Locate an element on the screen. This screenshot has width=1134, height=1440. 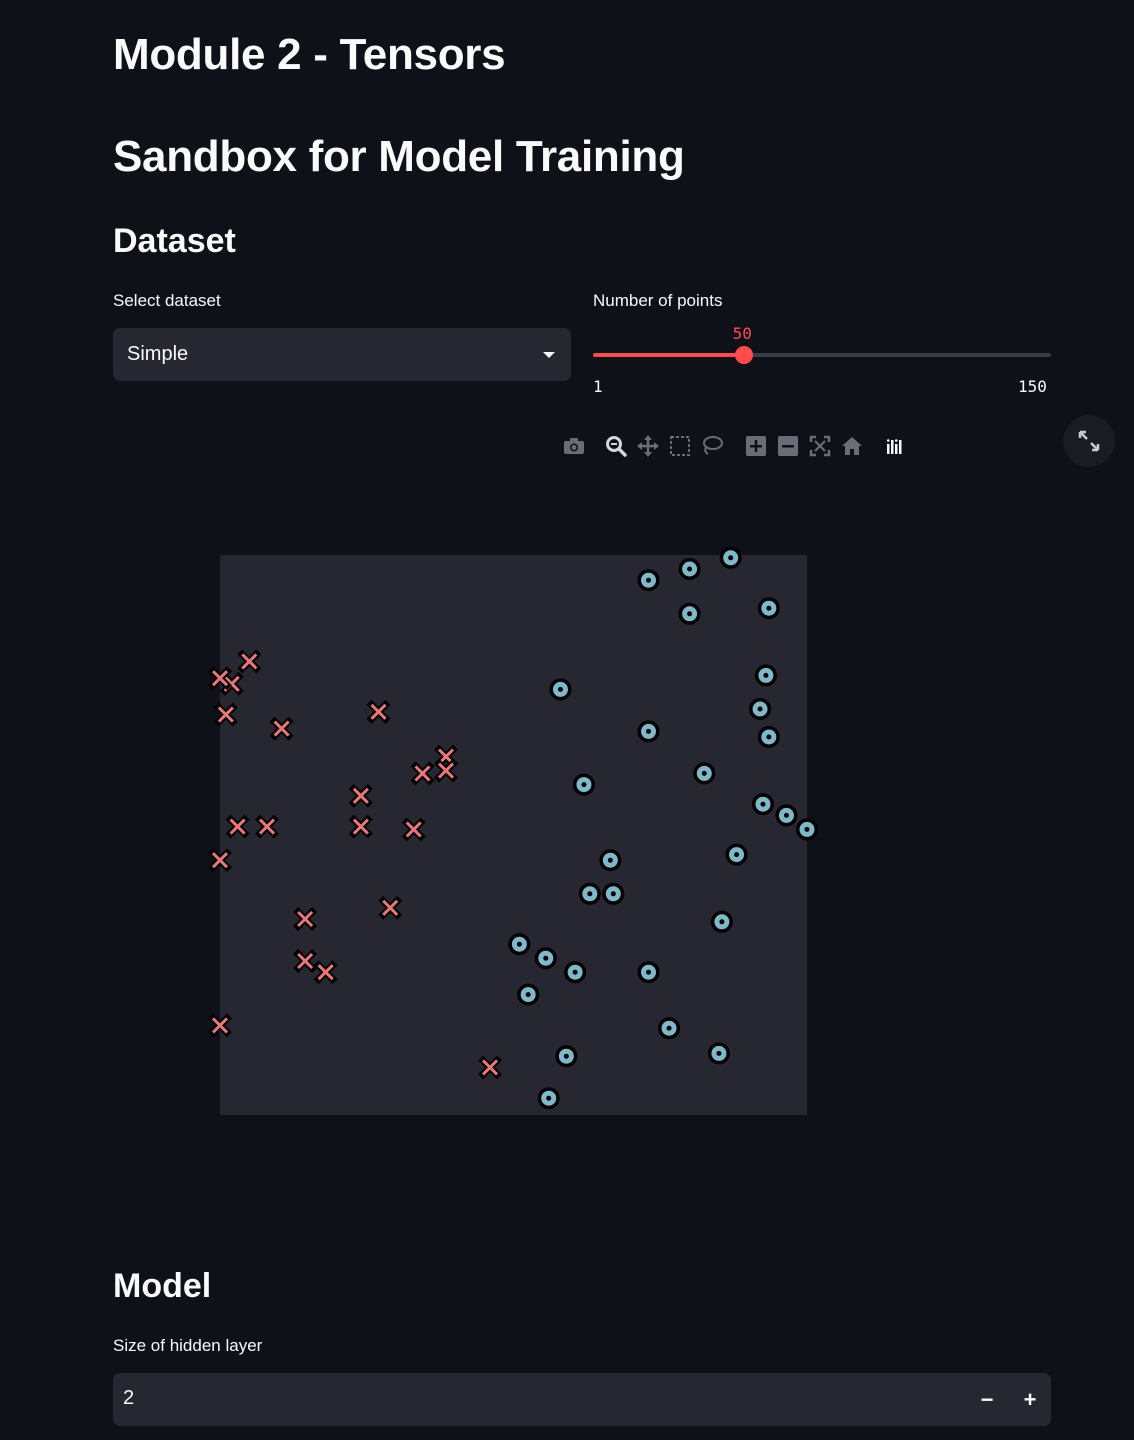
select-dataset-label: Select dataset is located at coordinates (167, 300).